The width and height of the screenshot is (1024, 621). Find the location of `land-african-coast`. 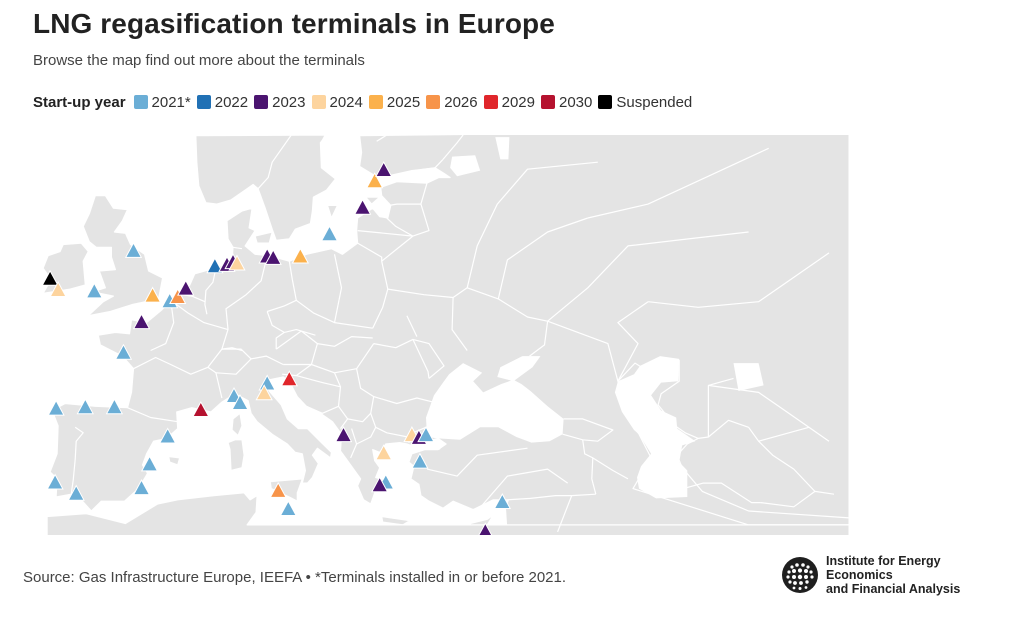

land-african-coast is located at coordinates (448, 513).